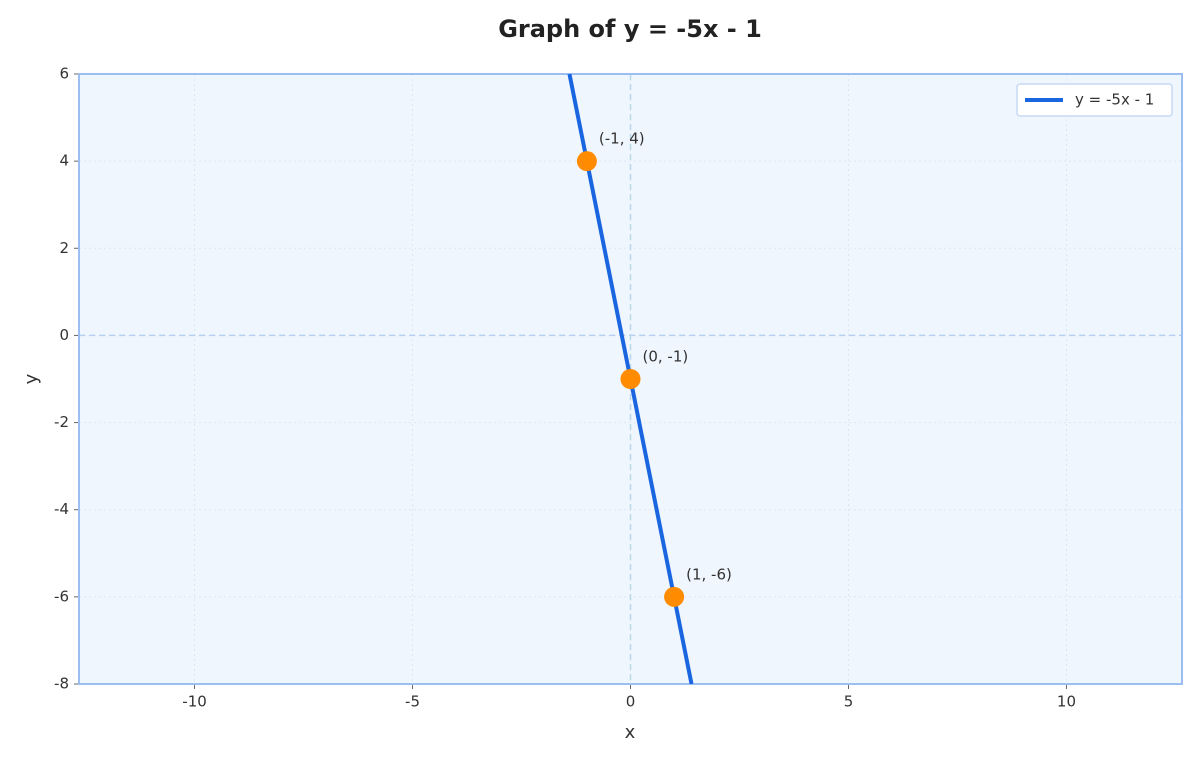 Image resolution: width=1200 pixels, height=761 pixels. I want to click on y-tick-label: 6, so click(64, 74).